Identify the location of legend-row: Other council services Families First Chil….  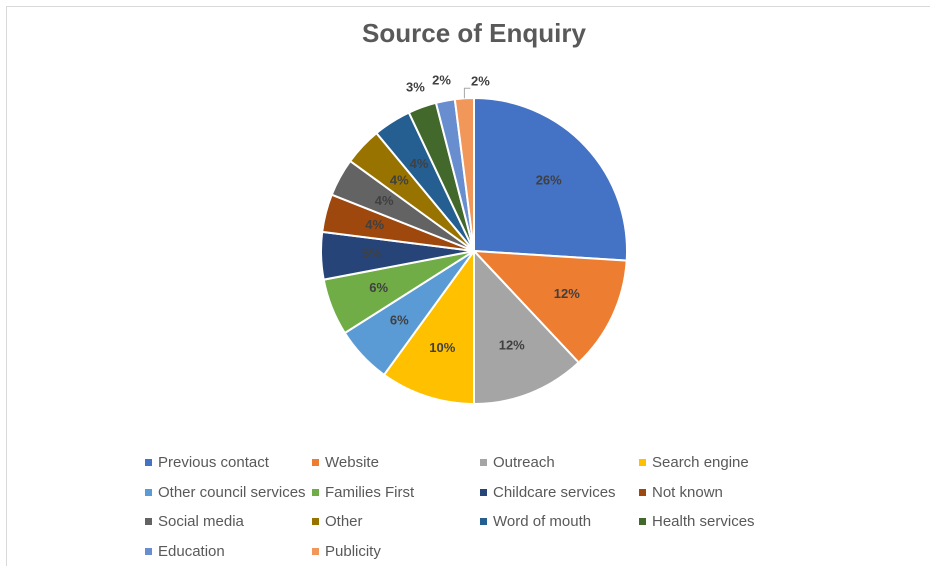
(495, 493).